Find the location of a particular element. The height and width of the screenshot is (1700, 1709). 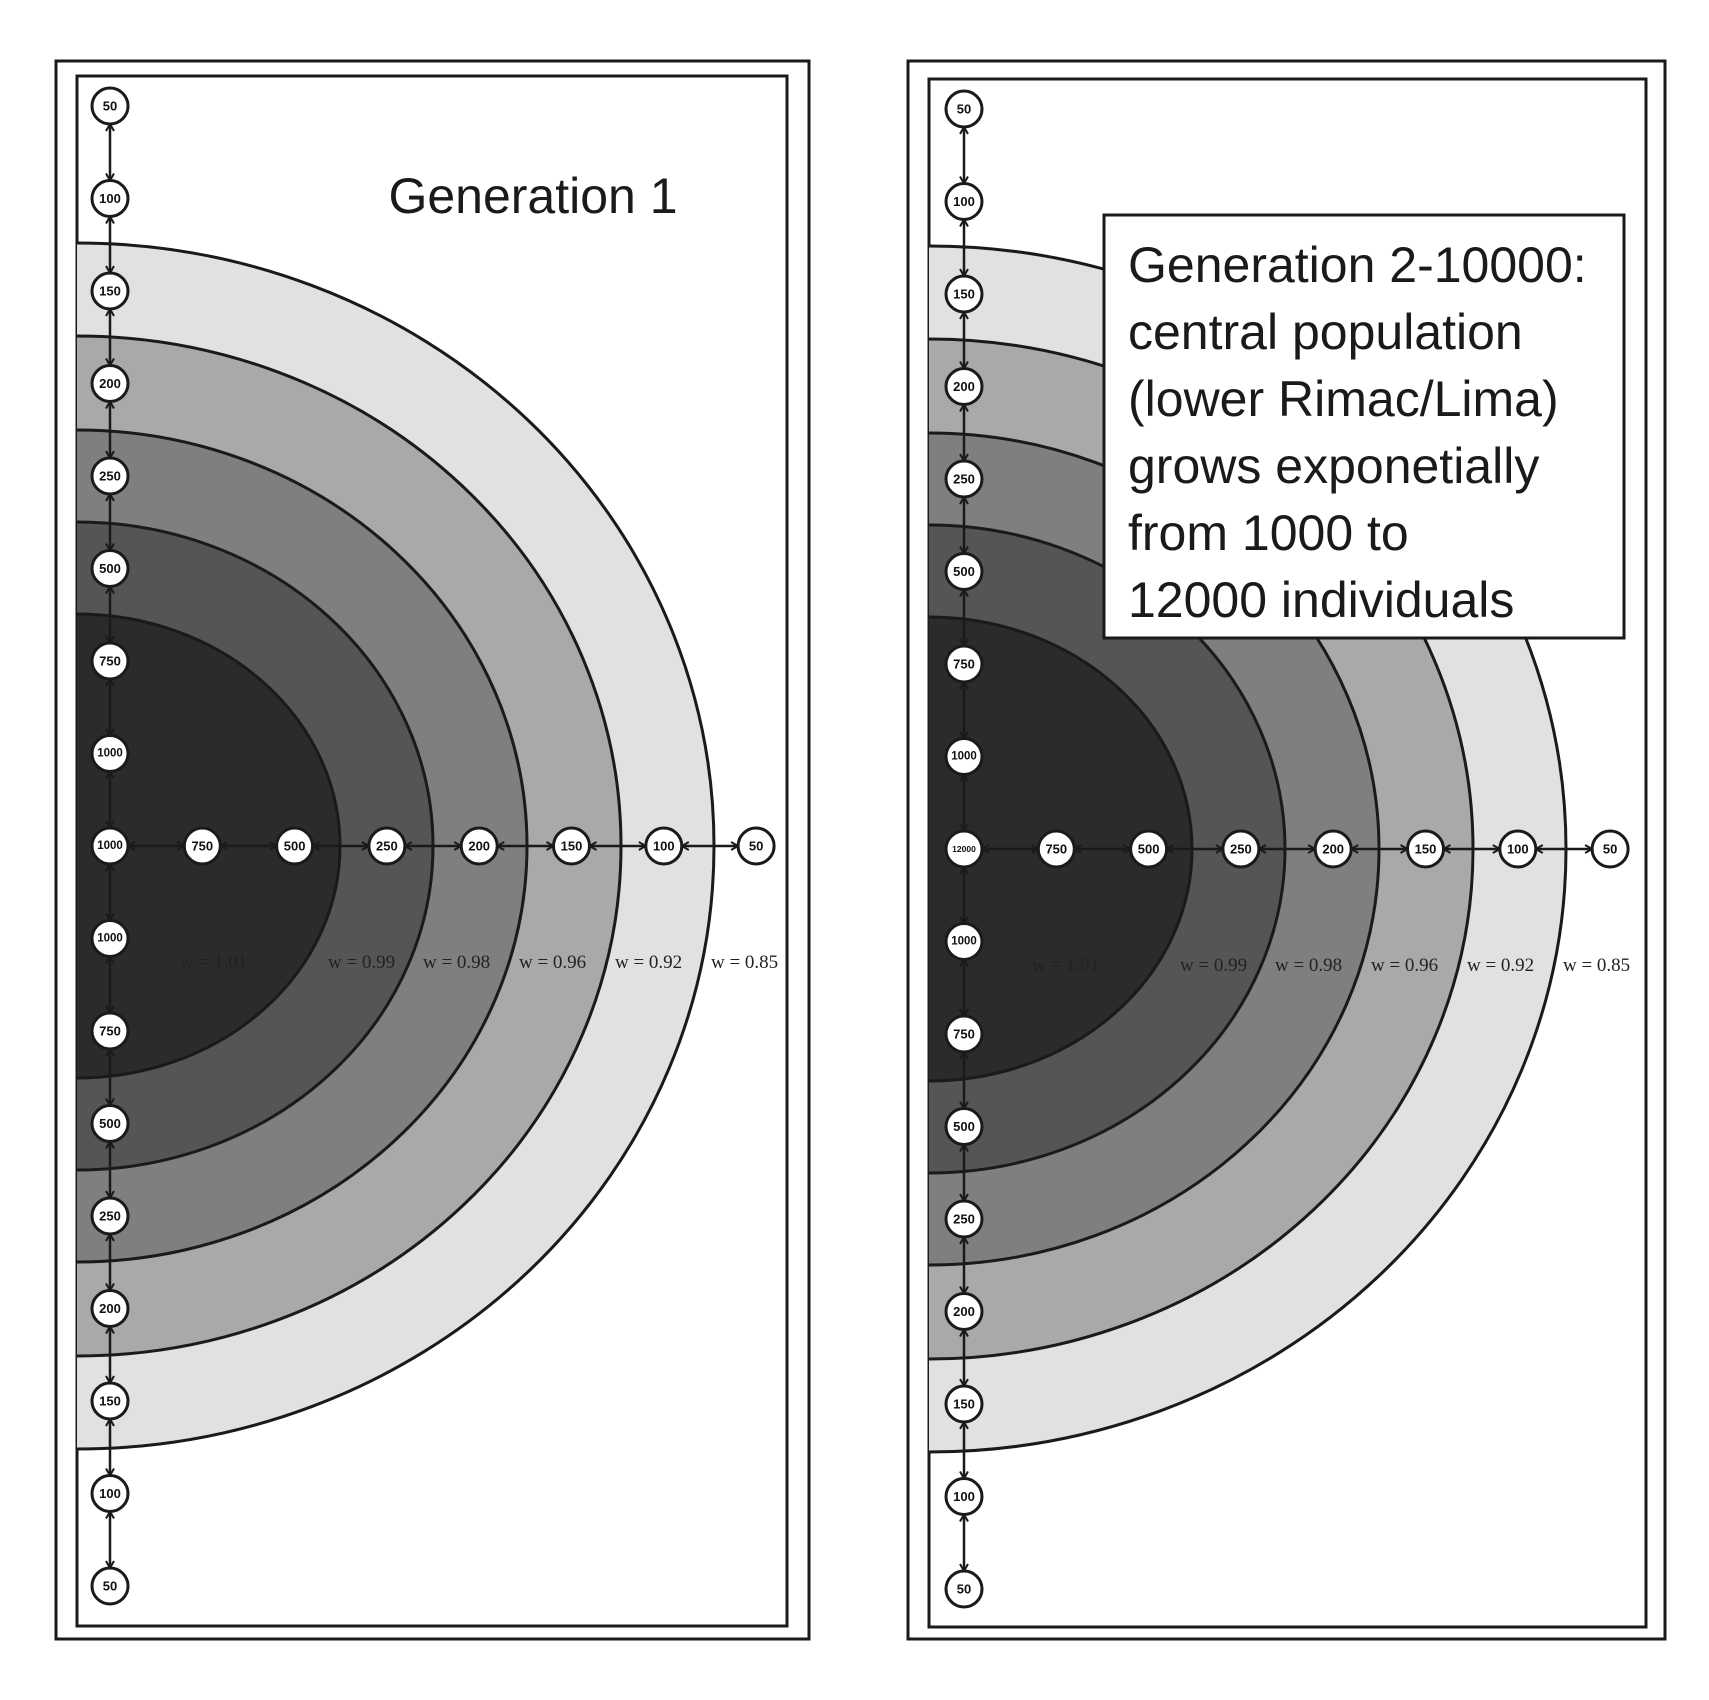

deme-size-label: 12000 is located at coordinates (964, 849).